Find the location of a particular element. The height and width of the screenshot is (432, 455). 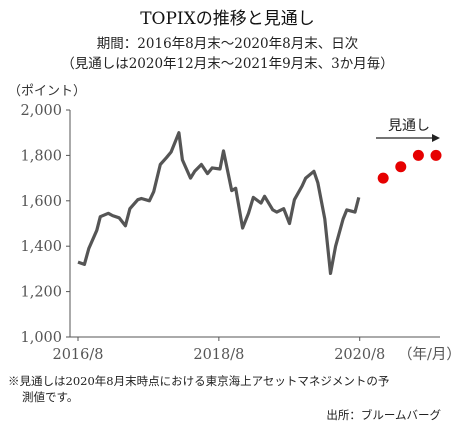

y-axis-ticks: 1,000 1,200 1,400 1,600 1,800 2,000 is located at coordinates (45, 224).